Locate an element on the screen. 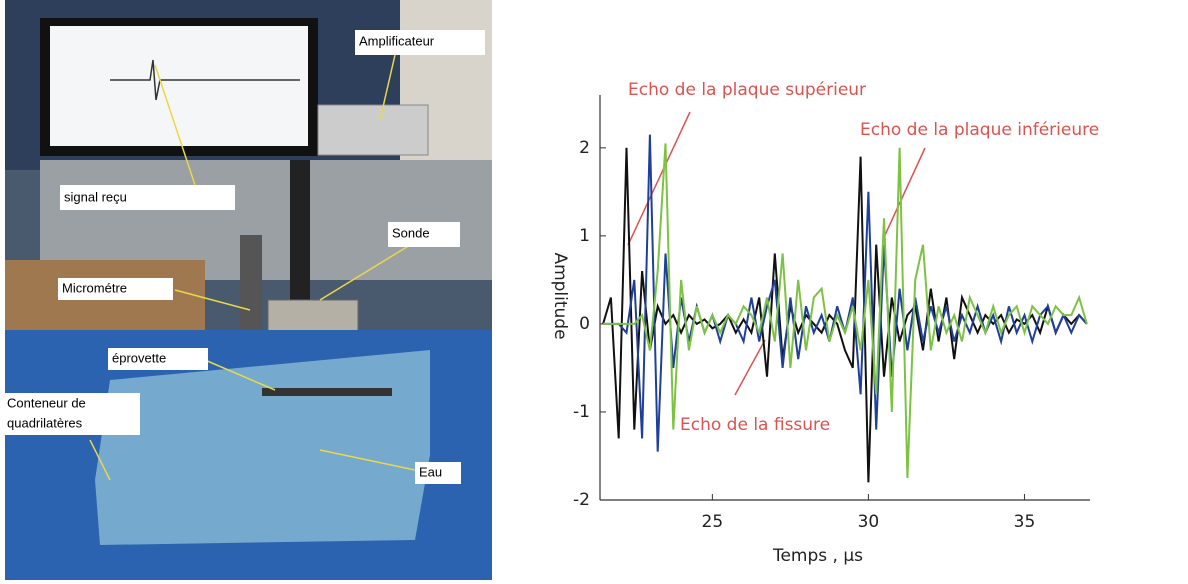 This screenshot has width=1188, height=584. screen-signal is located at coordinates (205, 80).